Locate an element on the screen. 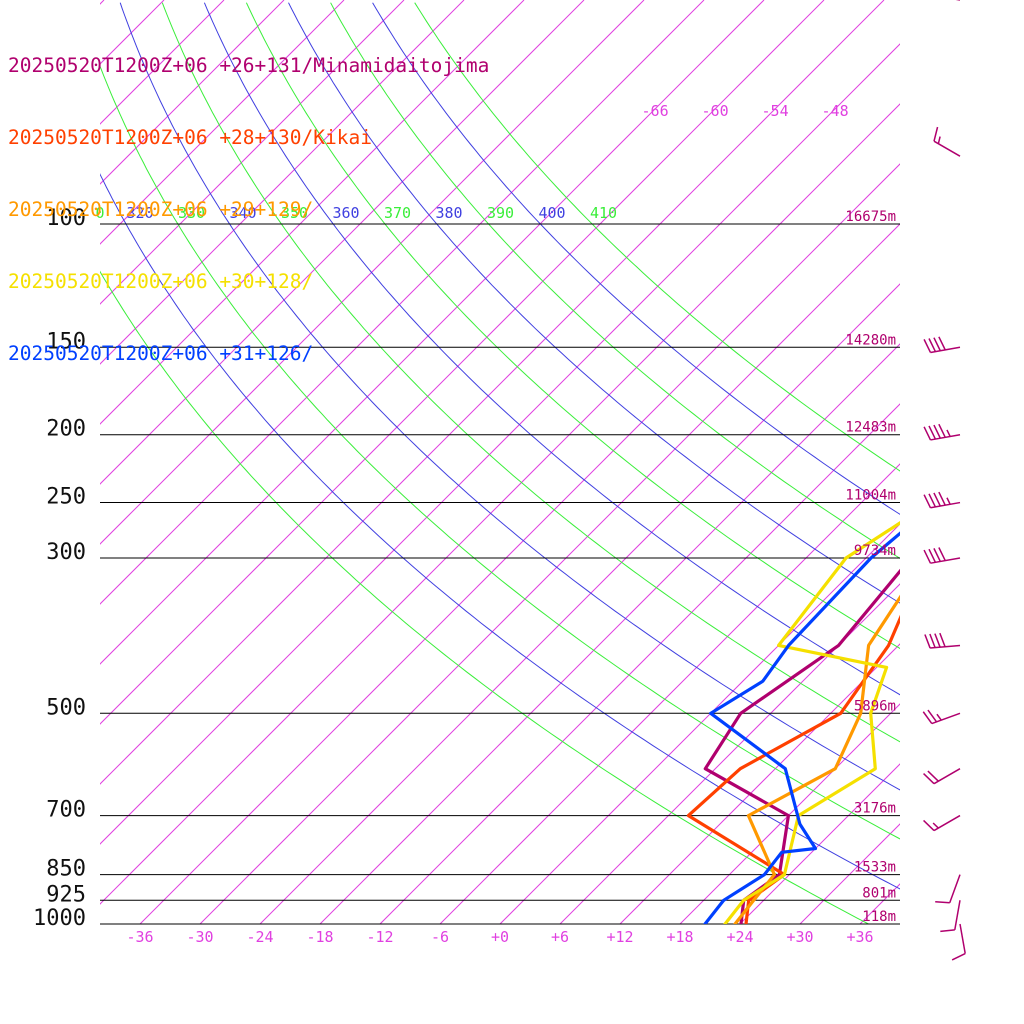  height-label: 16675m is located at coordinates (870, 217).